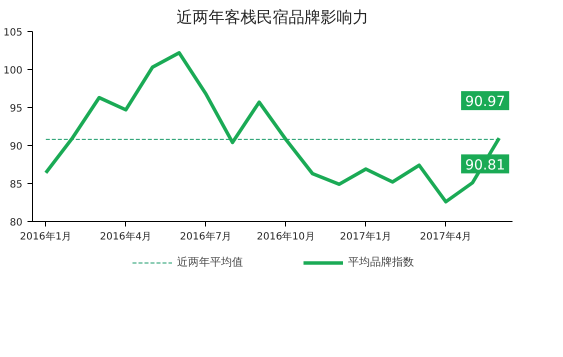  I want to click on x-tick-label: 2016年7月, so click(206, 236).